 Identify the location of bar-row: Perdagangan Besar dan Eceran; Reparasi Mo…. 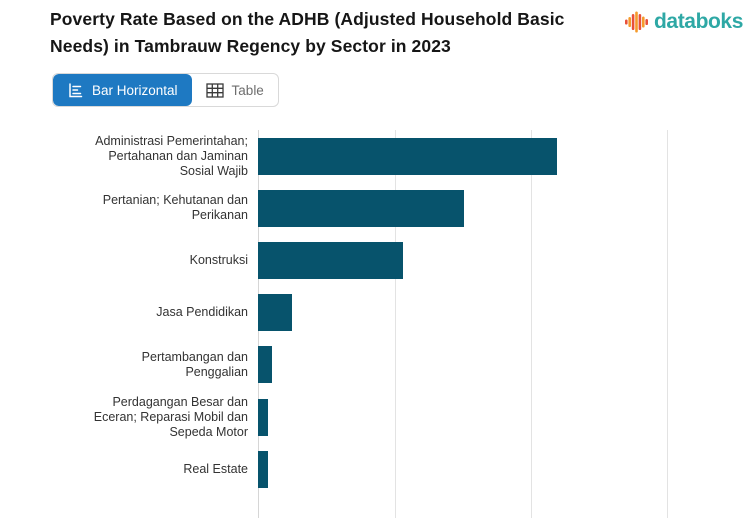
(376, 417).